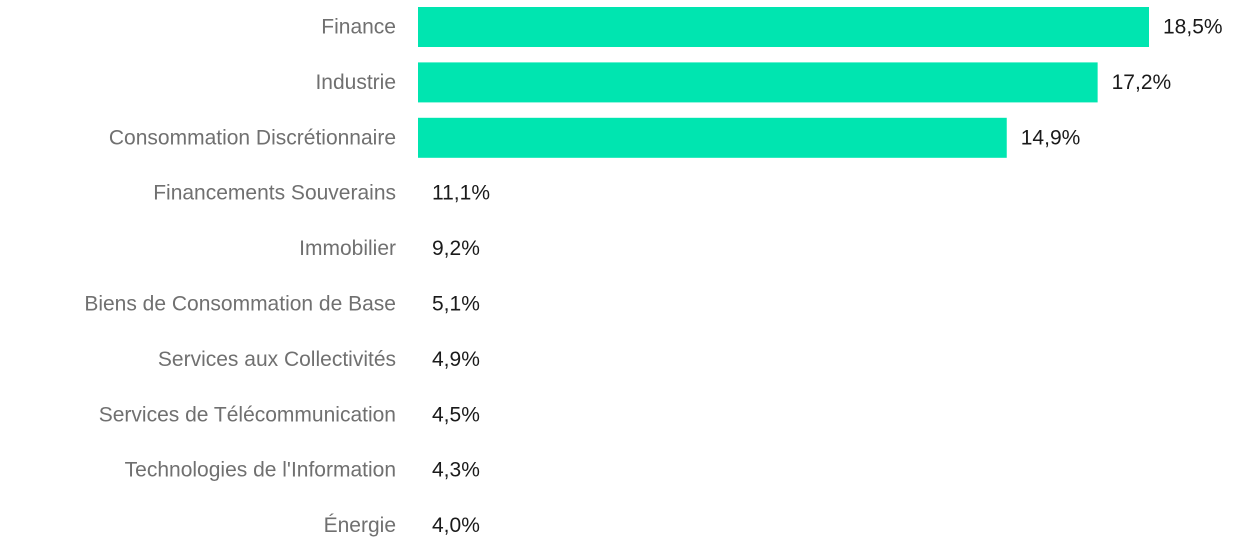  I want to click on category-label-3: Financements Souverains, so click(274, 193).